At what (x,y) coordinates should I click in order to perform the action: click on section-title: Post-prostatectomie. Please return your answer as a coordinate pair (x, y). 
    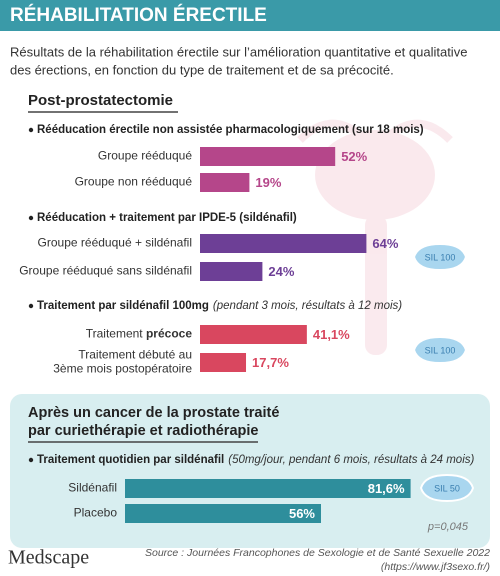
    Looking at the image, I should click on (100, 100).